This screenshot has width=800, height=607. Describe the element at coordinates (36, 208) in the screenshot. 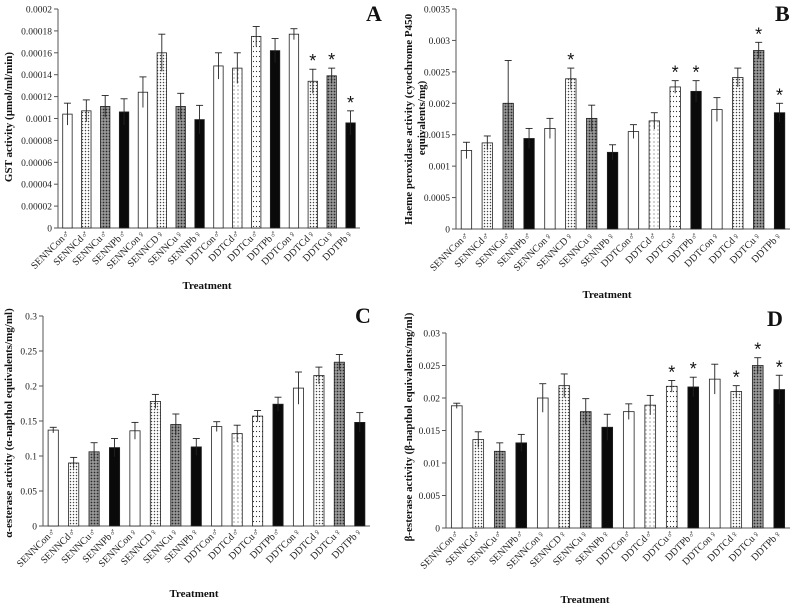

I see `panel-a-y-tick-label: 0.00002` at that location.